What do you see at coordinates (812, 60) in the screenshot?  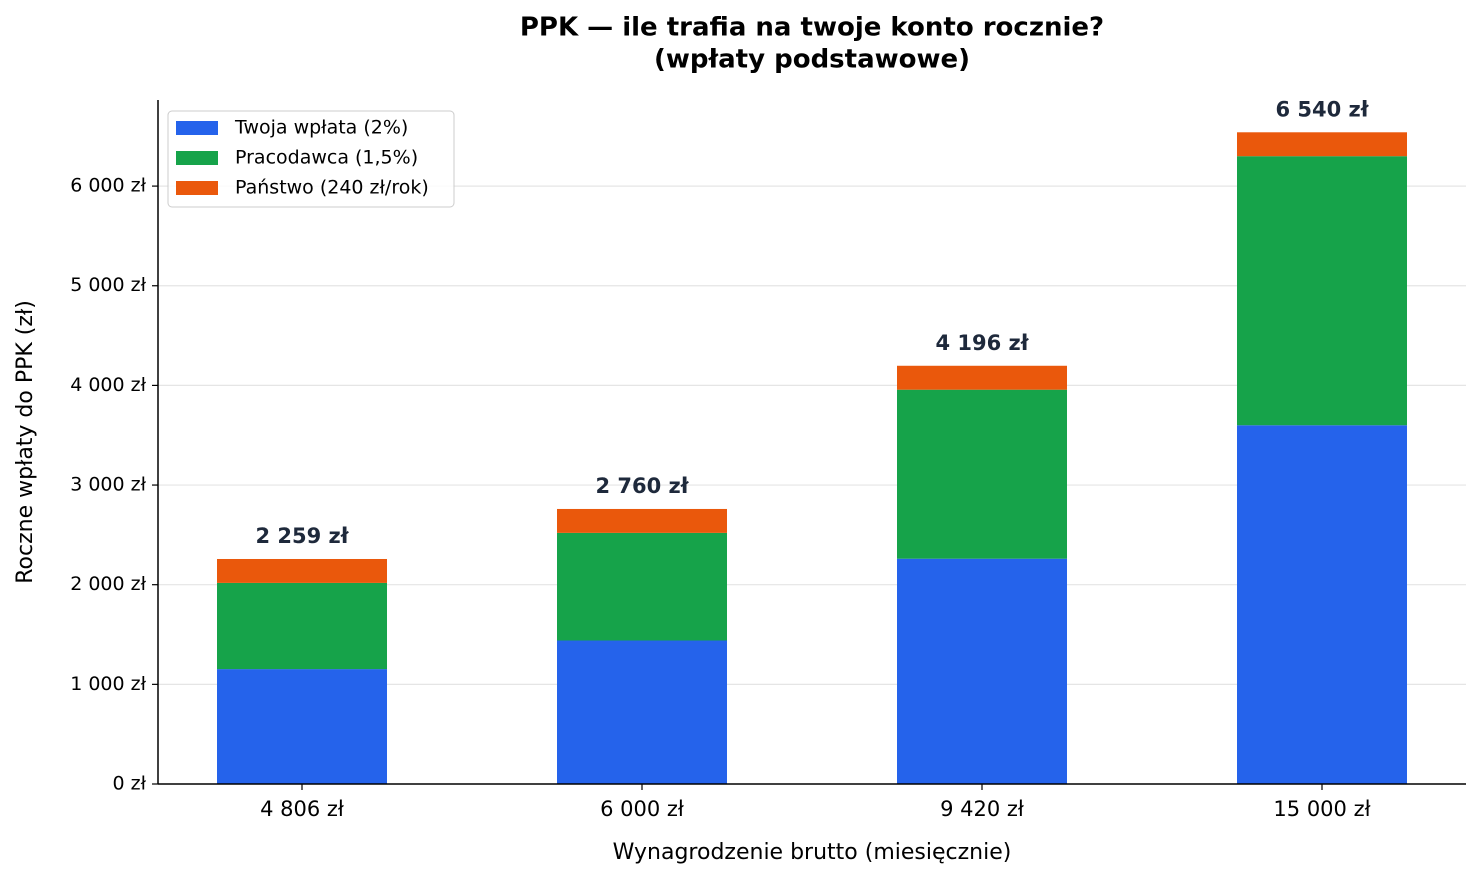 I see `chart-subtitle: (wpłaty podstawowe)` at bounding box center [812, 60].